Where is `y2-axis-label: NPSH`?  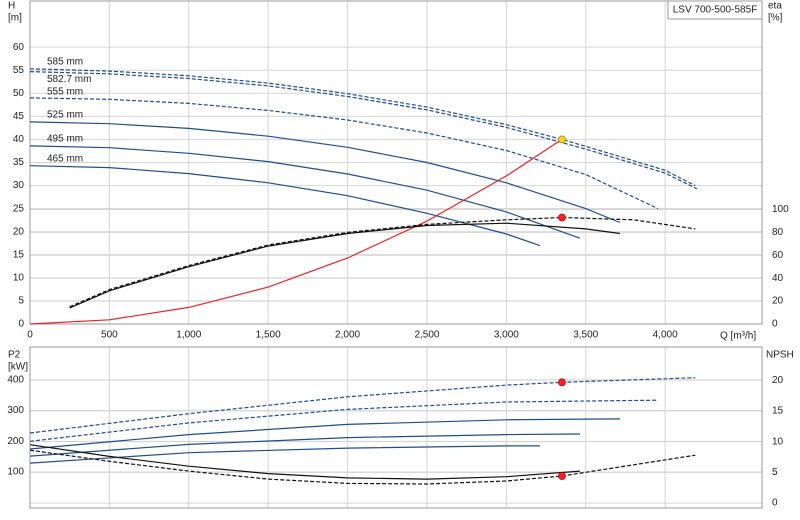
y2-axis-label: NPSH is located at coordinates (780, 355).